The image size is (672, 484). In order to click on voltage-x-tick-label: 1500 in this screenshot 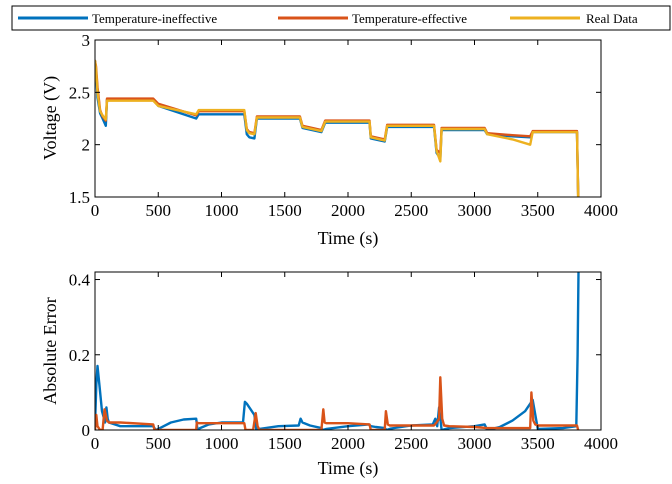, I will do `click(285, 210)`.